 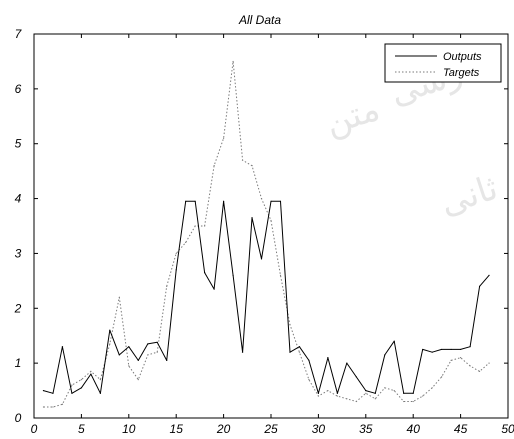 What do you see at coordinates (507, 429) in the screenshot?
I see `x-tick-label: 50` at bounding box center [507, 429].